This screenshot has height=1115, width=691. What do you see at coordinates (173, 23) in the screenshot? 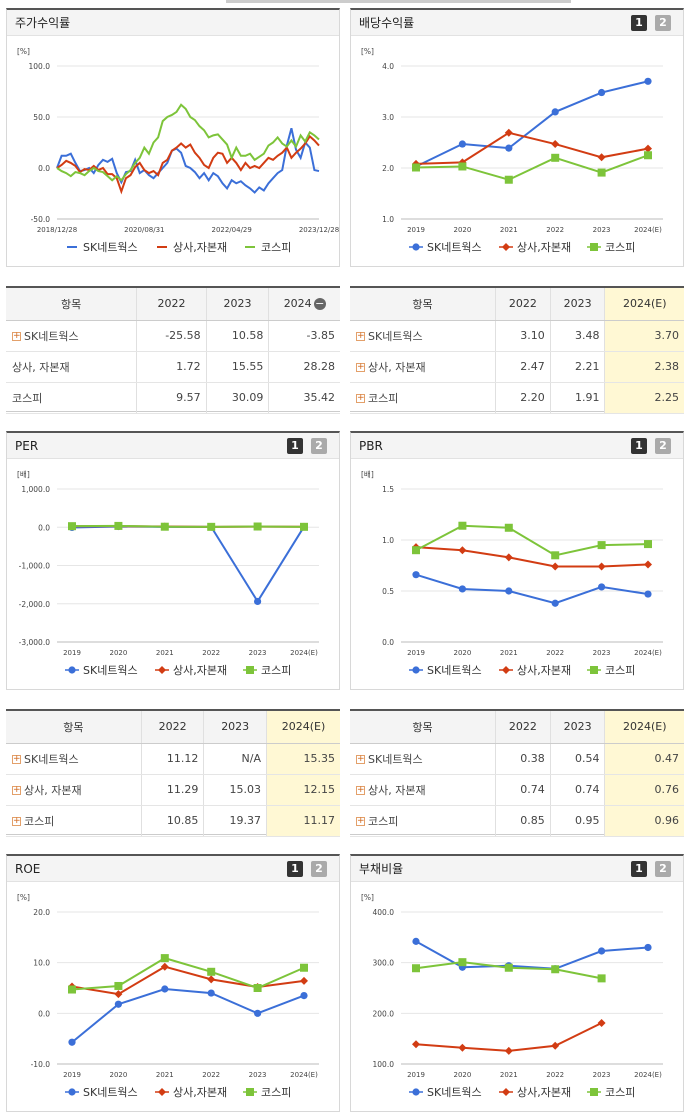
I see `panel-title: 주가수익률` at bounding box center [173, 23].